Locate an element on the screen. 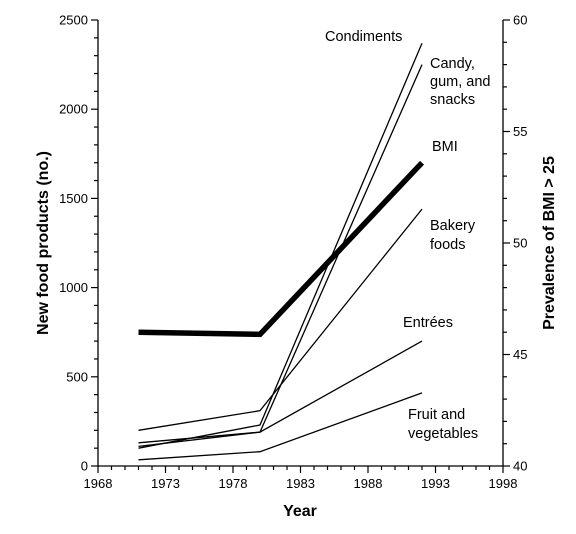  y-tick-label-2500: 2500 is located at coordinates (73, 20).